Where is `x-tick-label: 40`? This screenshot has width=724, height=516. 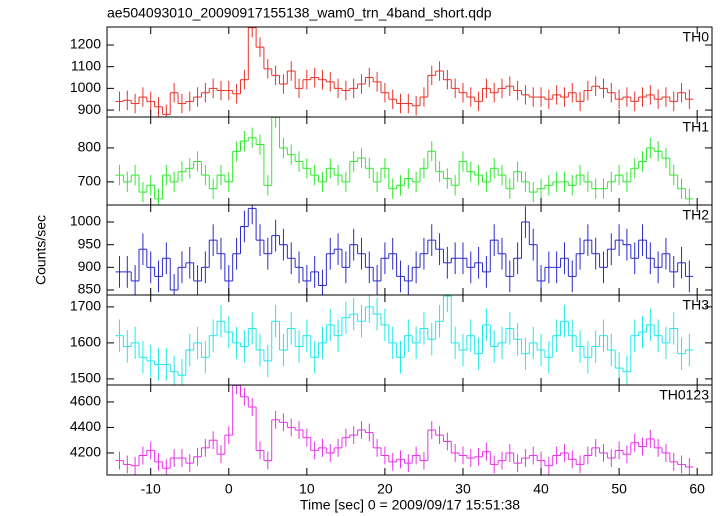
x-tick-label: 40 is located at coordinates (541, 489).